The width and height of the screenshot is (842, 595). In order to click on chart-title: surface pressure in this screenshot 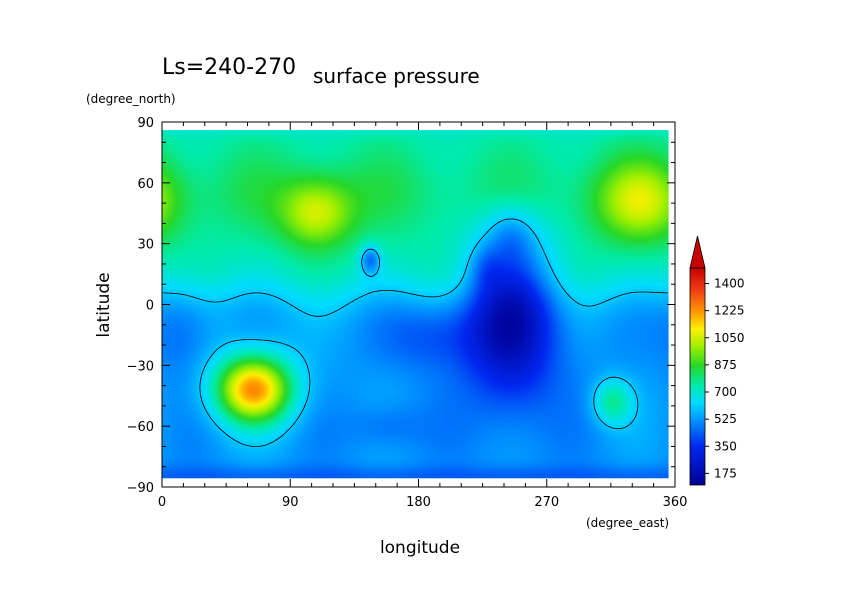, I will do `click(396, 76)`.